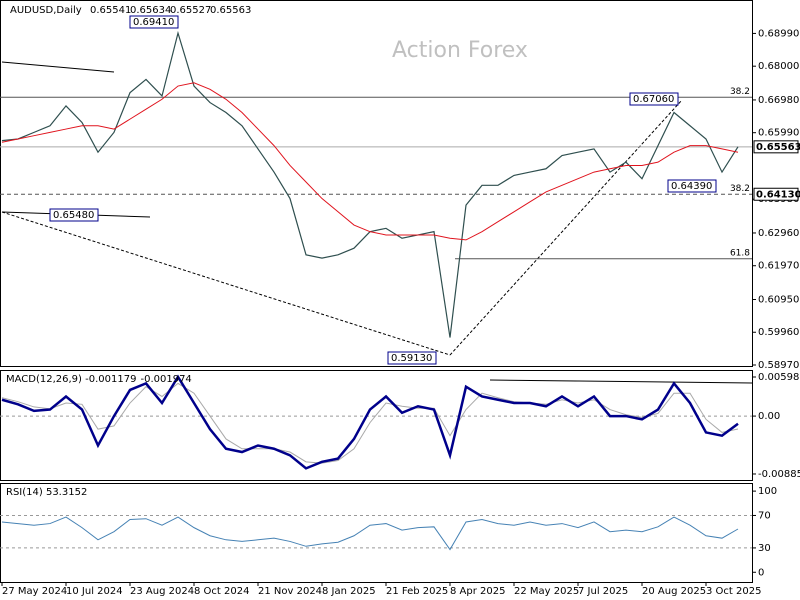  Describe the element at coordinates (349, 591) in the screenshot. I see `x-tick-label: 8 Jan 2025` at that location.